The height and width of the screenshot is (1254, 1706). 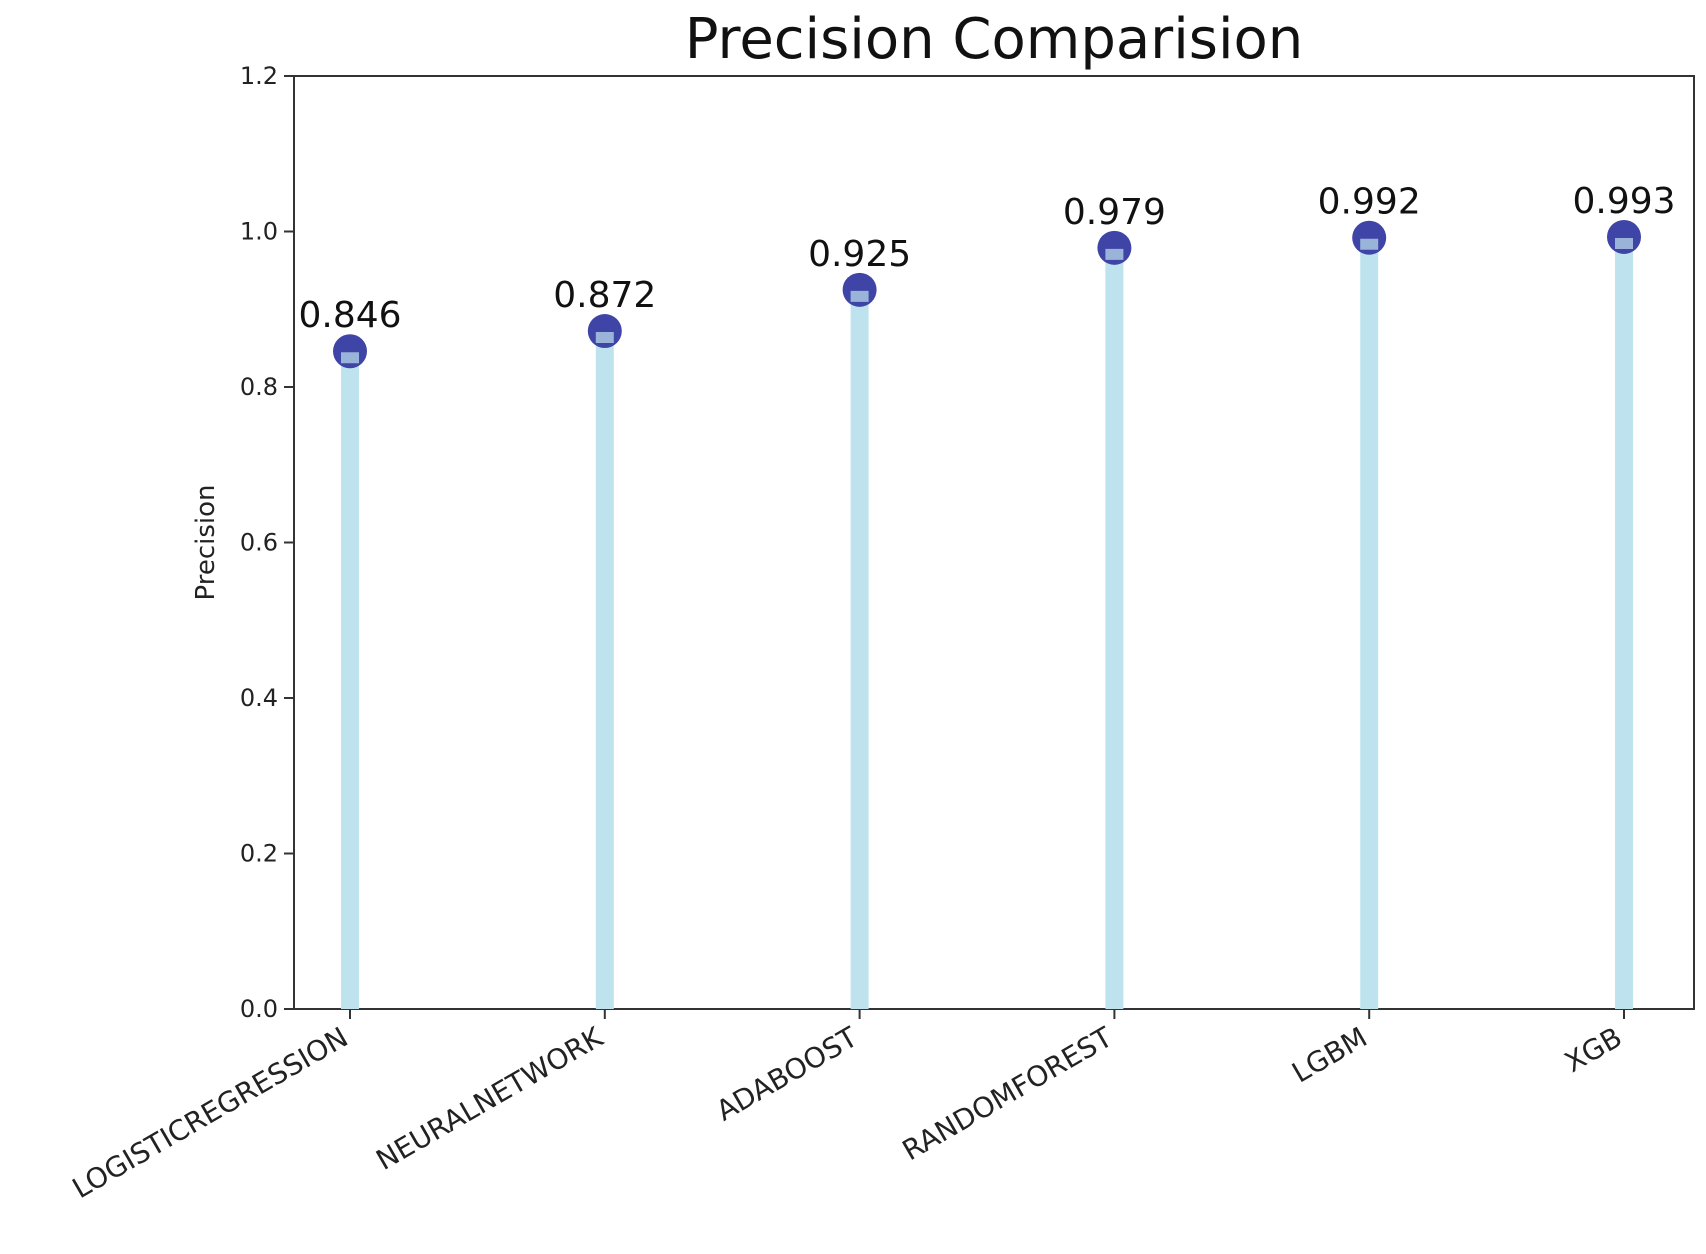 What do you see at coordinates (210, 1112) in the screenshot?
I see `x-tick-label: LOGISTICREGRESSION` at bounding box center [210, 1112].